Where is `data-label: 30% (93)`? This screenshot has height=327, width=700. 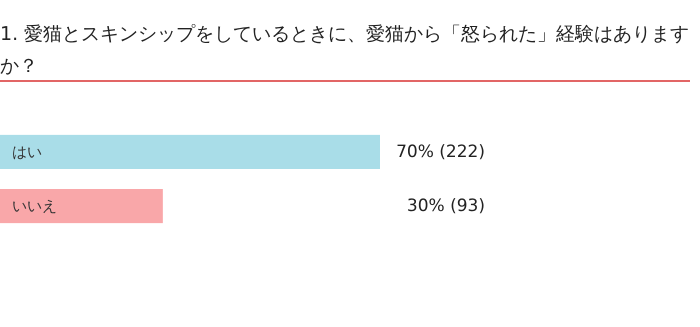 data-label: 30% (93) is located at coordinates (445, 206).